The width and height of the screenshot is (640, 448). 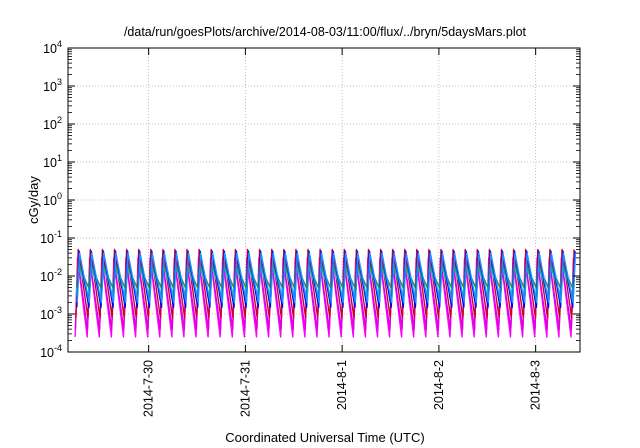 I want to click on x-axis-label: Coordinated Universal Time (UTC), so click(x=324, y=437).